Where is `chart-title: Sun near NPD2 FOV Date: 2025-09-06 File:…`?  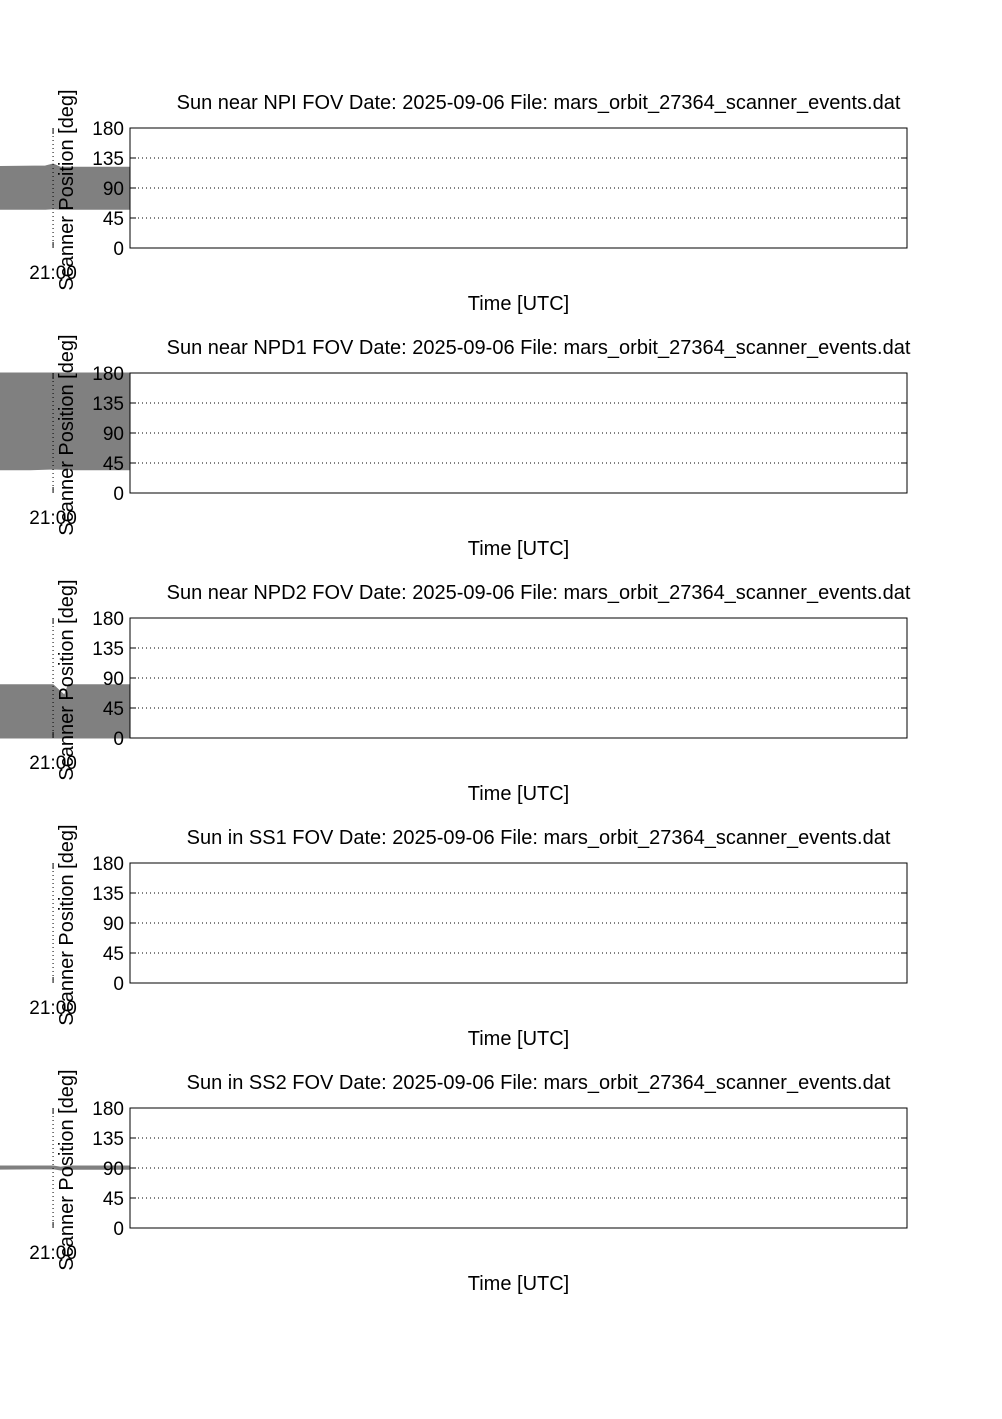
chart-title: Sun near NPD2 FOV Date: 2025-09-06 File:… is located at coordinates (539, 593).